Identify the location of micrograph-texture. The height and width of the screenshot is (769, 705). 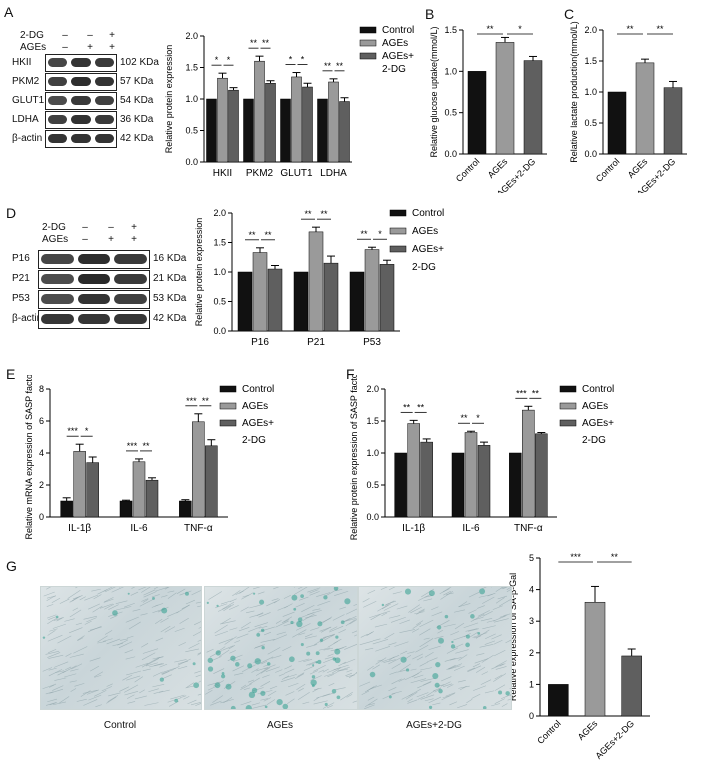
(281, 648).